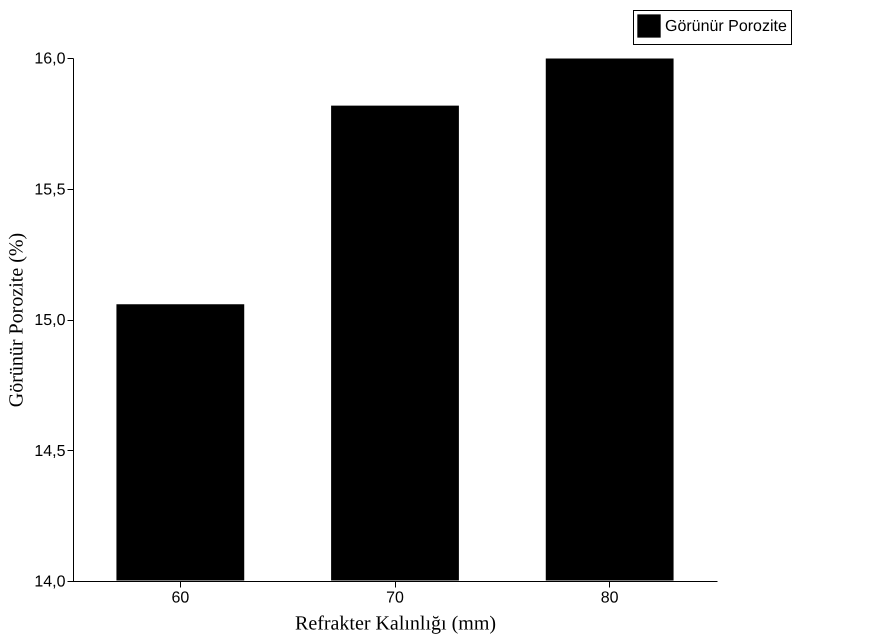  Describe the element at coordinates (395, 623) in the screenshot. I see `x-axis-title: Refrakter Kalınlığı (mm)` at that location.